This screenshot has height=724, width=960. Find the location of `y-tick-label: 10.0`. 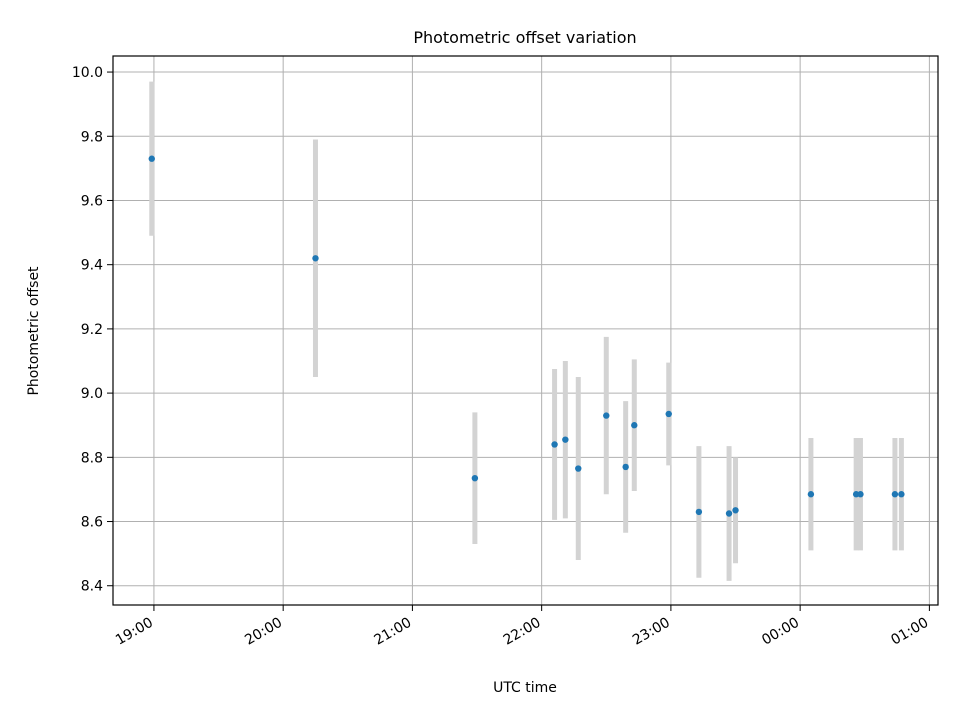

y-tick-label: 10.0 is located at coordinates (87, 73).